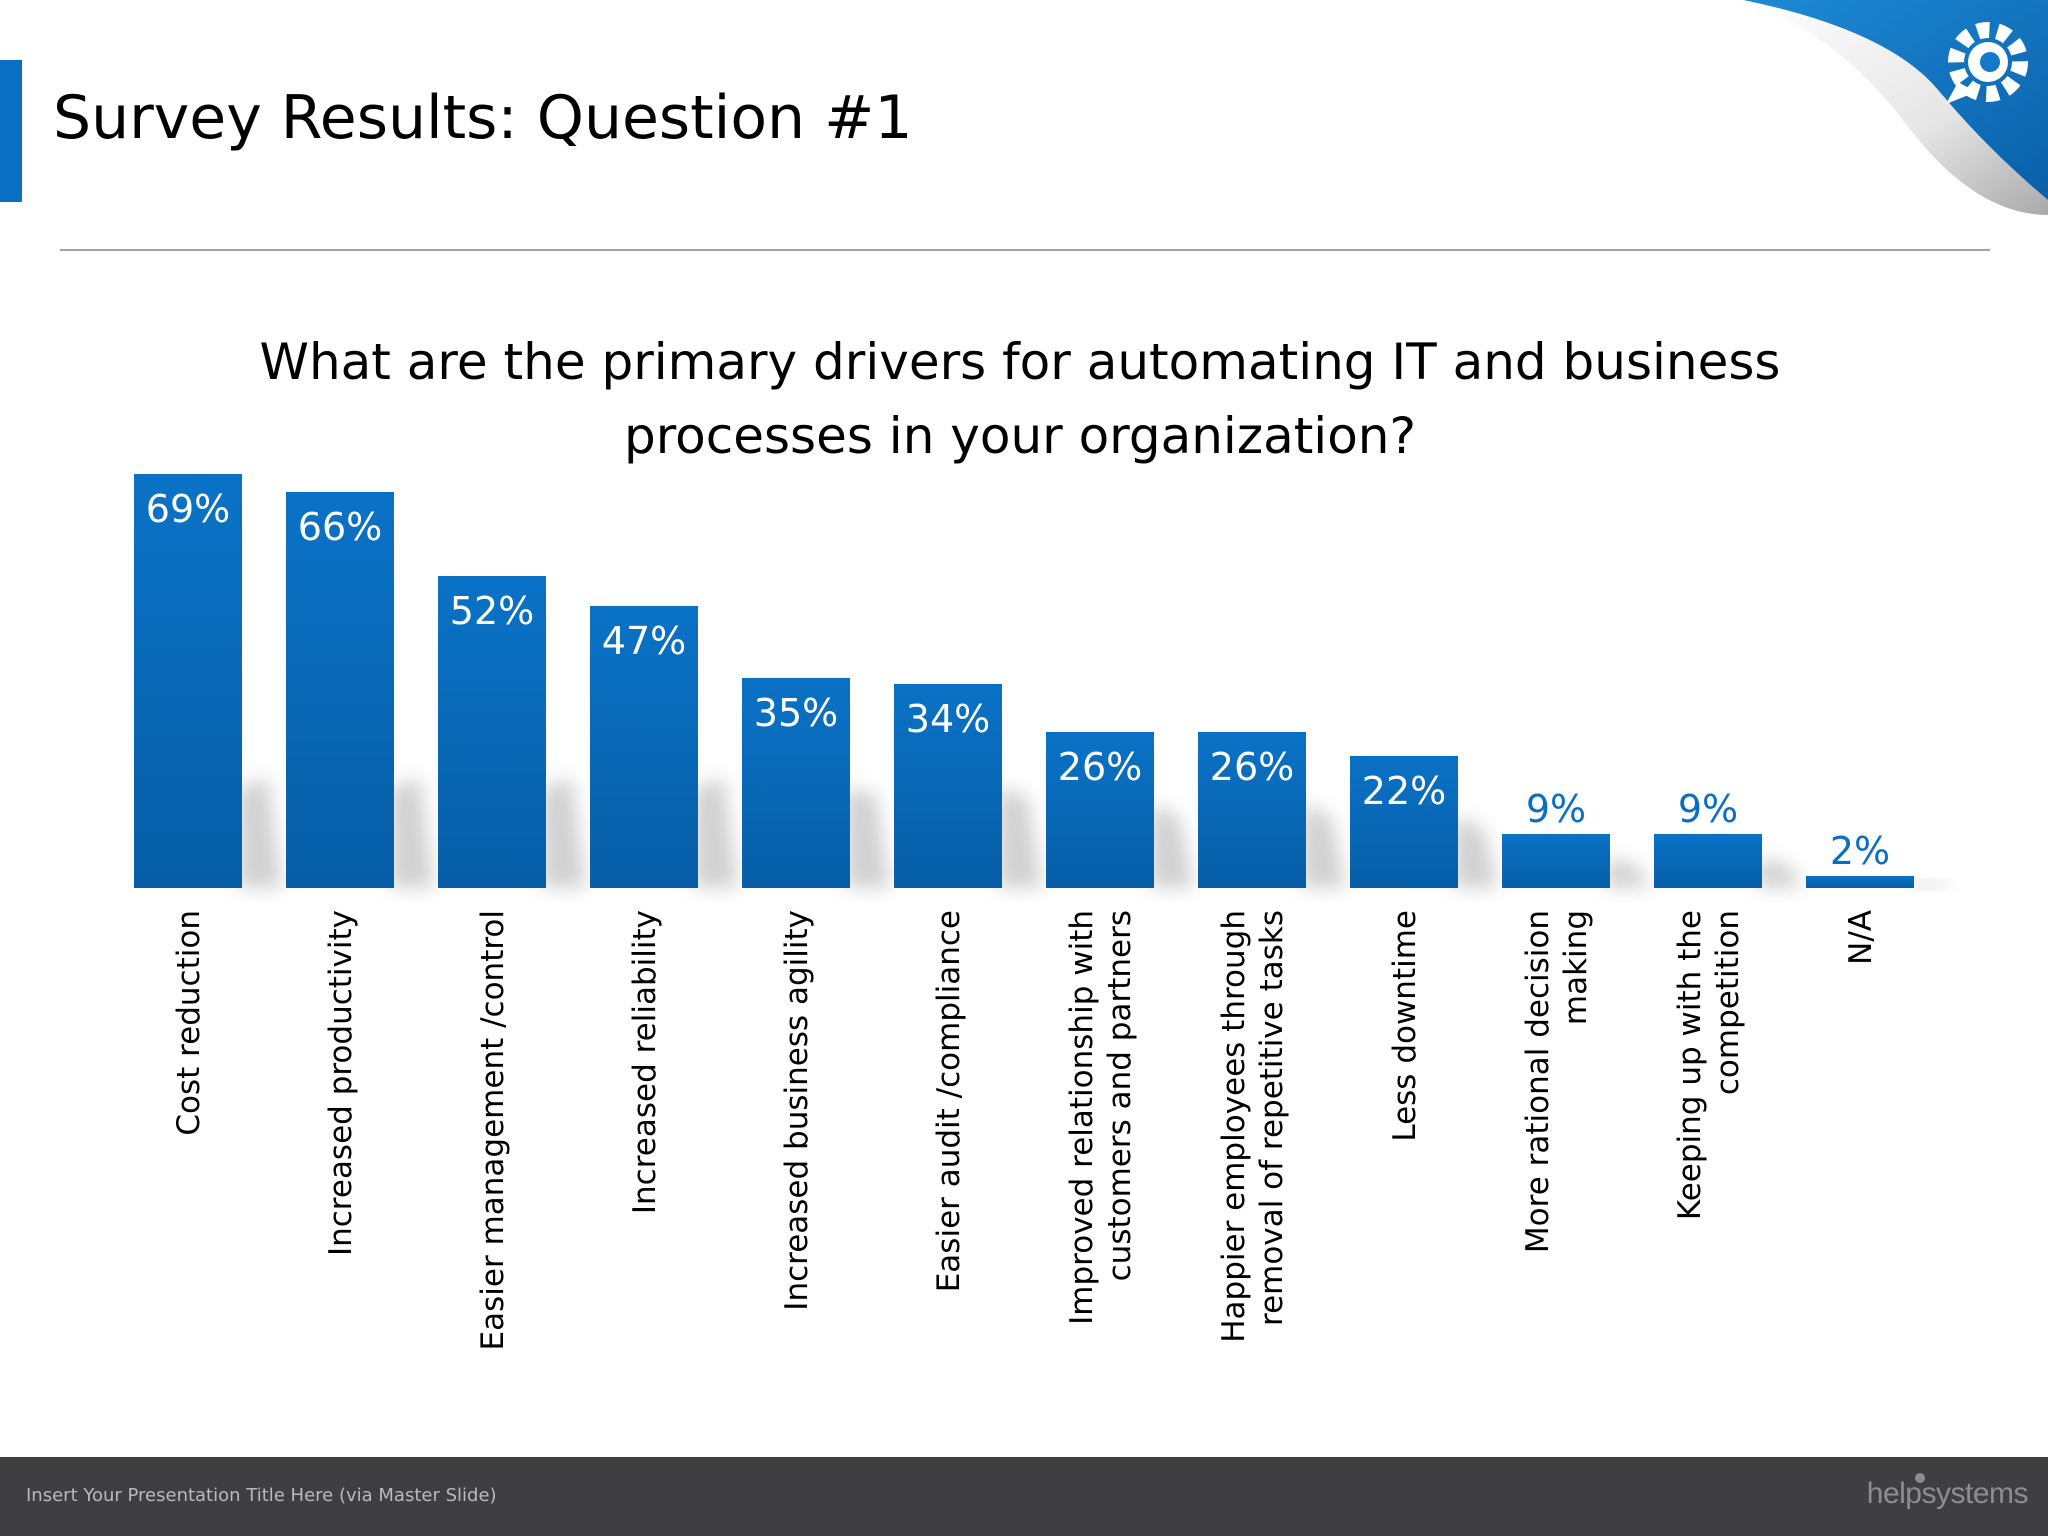 This screenshot has width=2048, height=1536. I want to click on logo-dot-icon, so click(1919, 1478).